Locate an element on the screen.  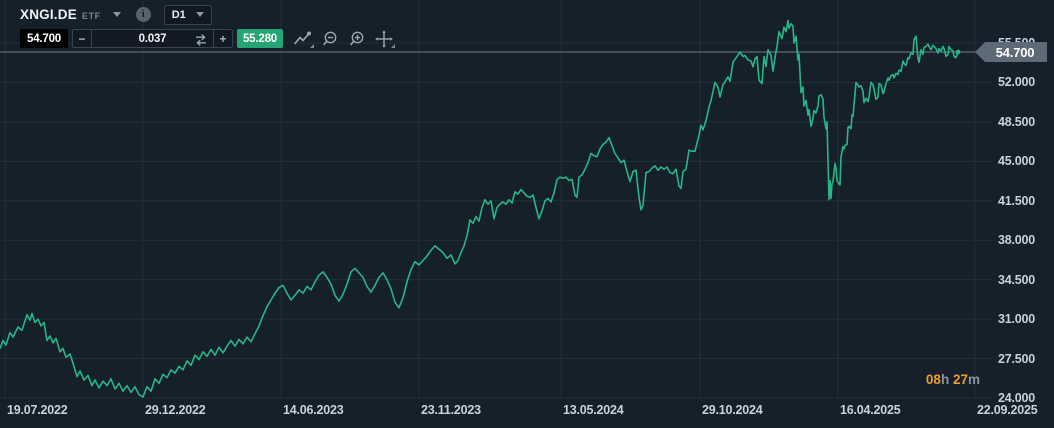
bid-price-button: 54.700 is located at coordinates (44, 38).